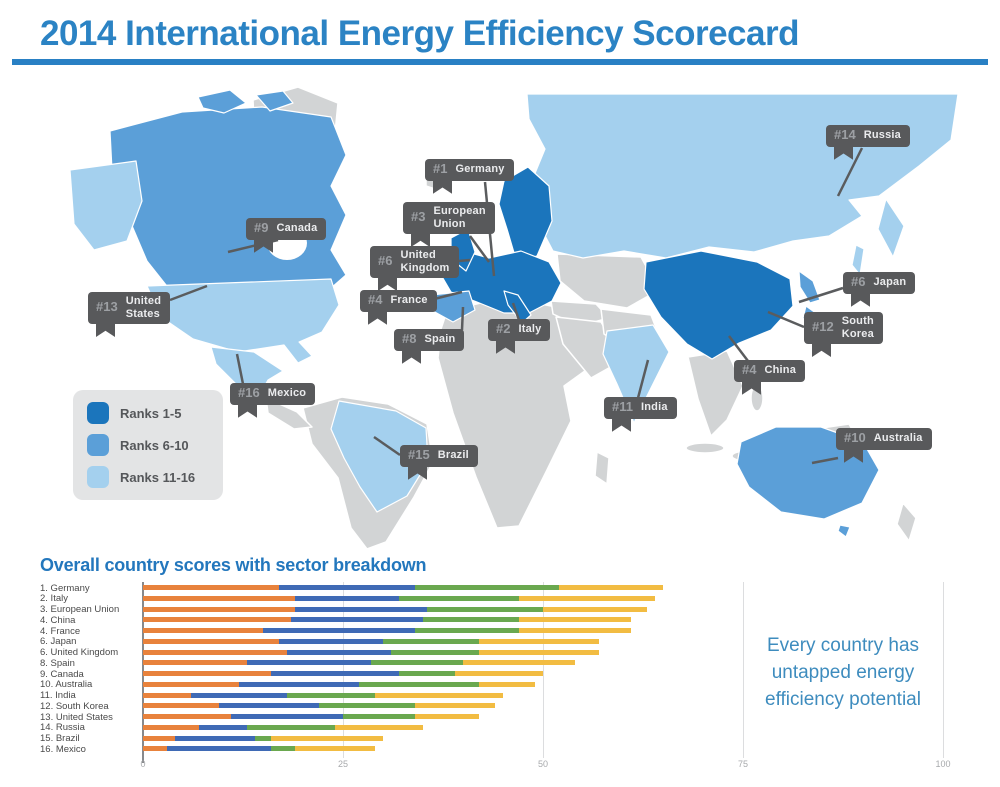 This screenshot has width=1000, height=787. I want to click on x-tick-label: 100, so click(943, 764).